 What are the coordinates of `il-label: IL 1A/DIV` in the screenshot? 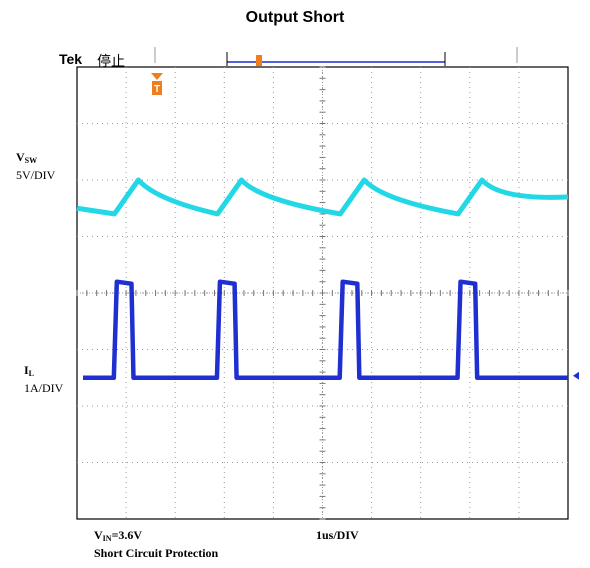 It's located at (43, 379).